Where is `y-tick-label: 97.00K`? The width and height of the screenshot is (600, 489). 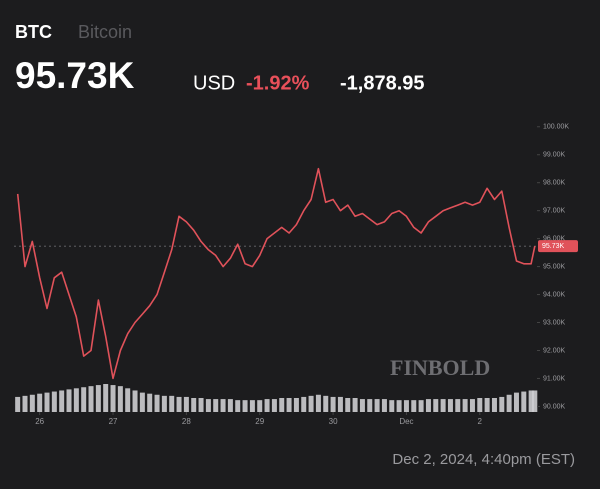
y-tick-label: 97.00K is located at coordinates (554, 211).